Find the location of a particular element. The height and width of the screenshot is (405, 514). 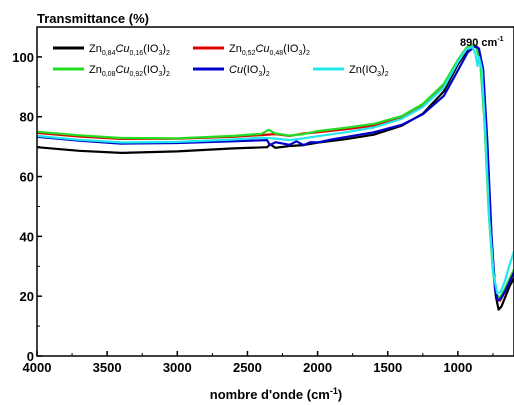

y-tick-label: 20 is located at coordinates (27, 296).